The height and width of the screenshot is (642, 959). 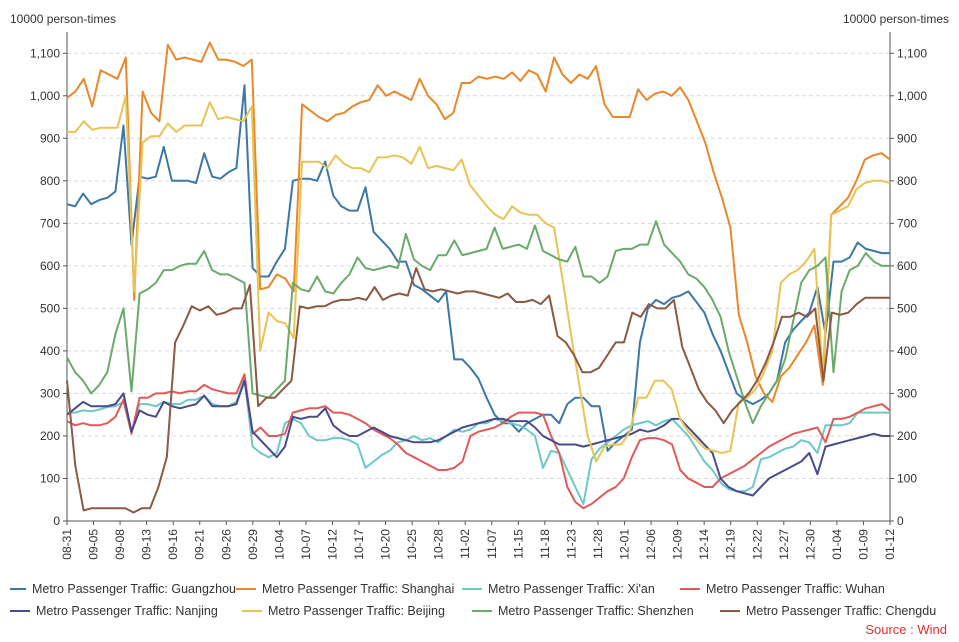 I want to click on x-tick-label: 09-05, so click(x=94, y=544).